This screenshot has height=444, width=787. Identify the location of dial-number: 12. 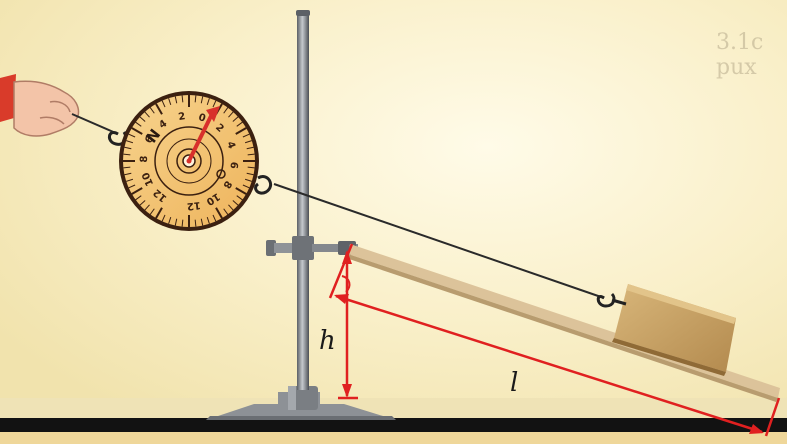
(193, 205).